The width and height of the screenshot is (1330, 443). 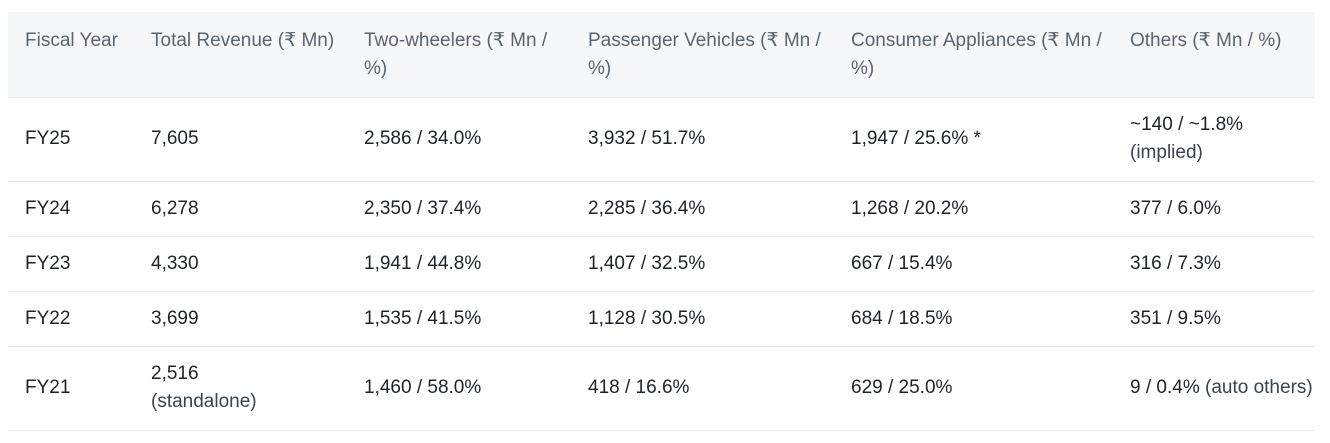 I want to click on header-passenger-vehicles: Passenger Vehicles (₹ Mn / %), so click(x=702, y=55).